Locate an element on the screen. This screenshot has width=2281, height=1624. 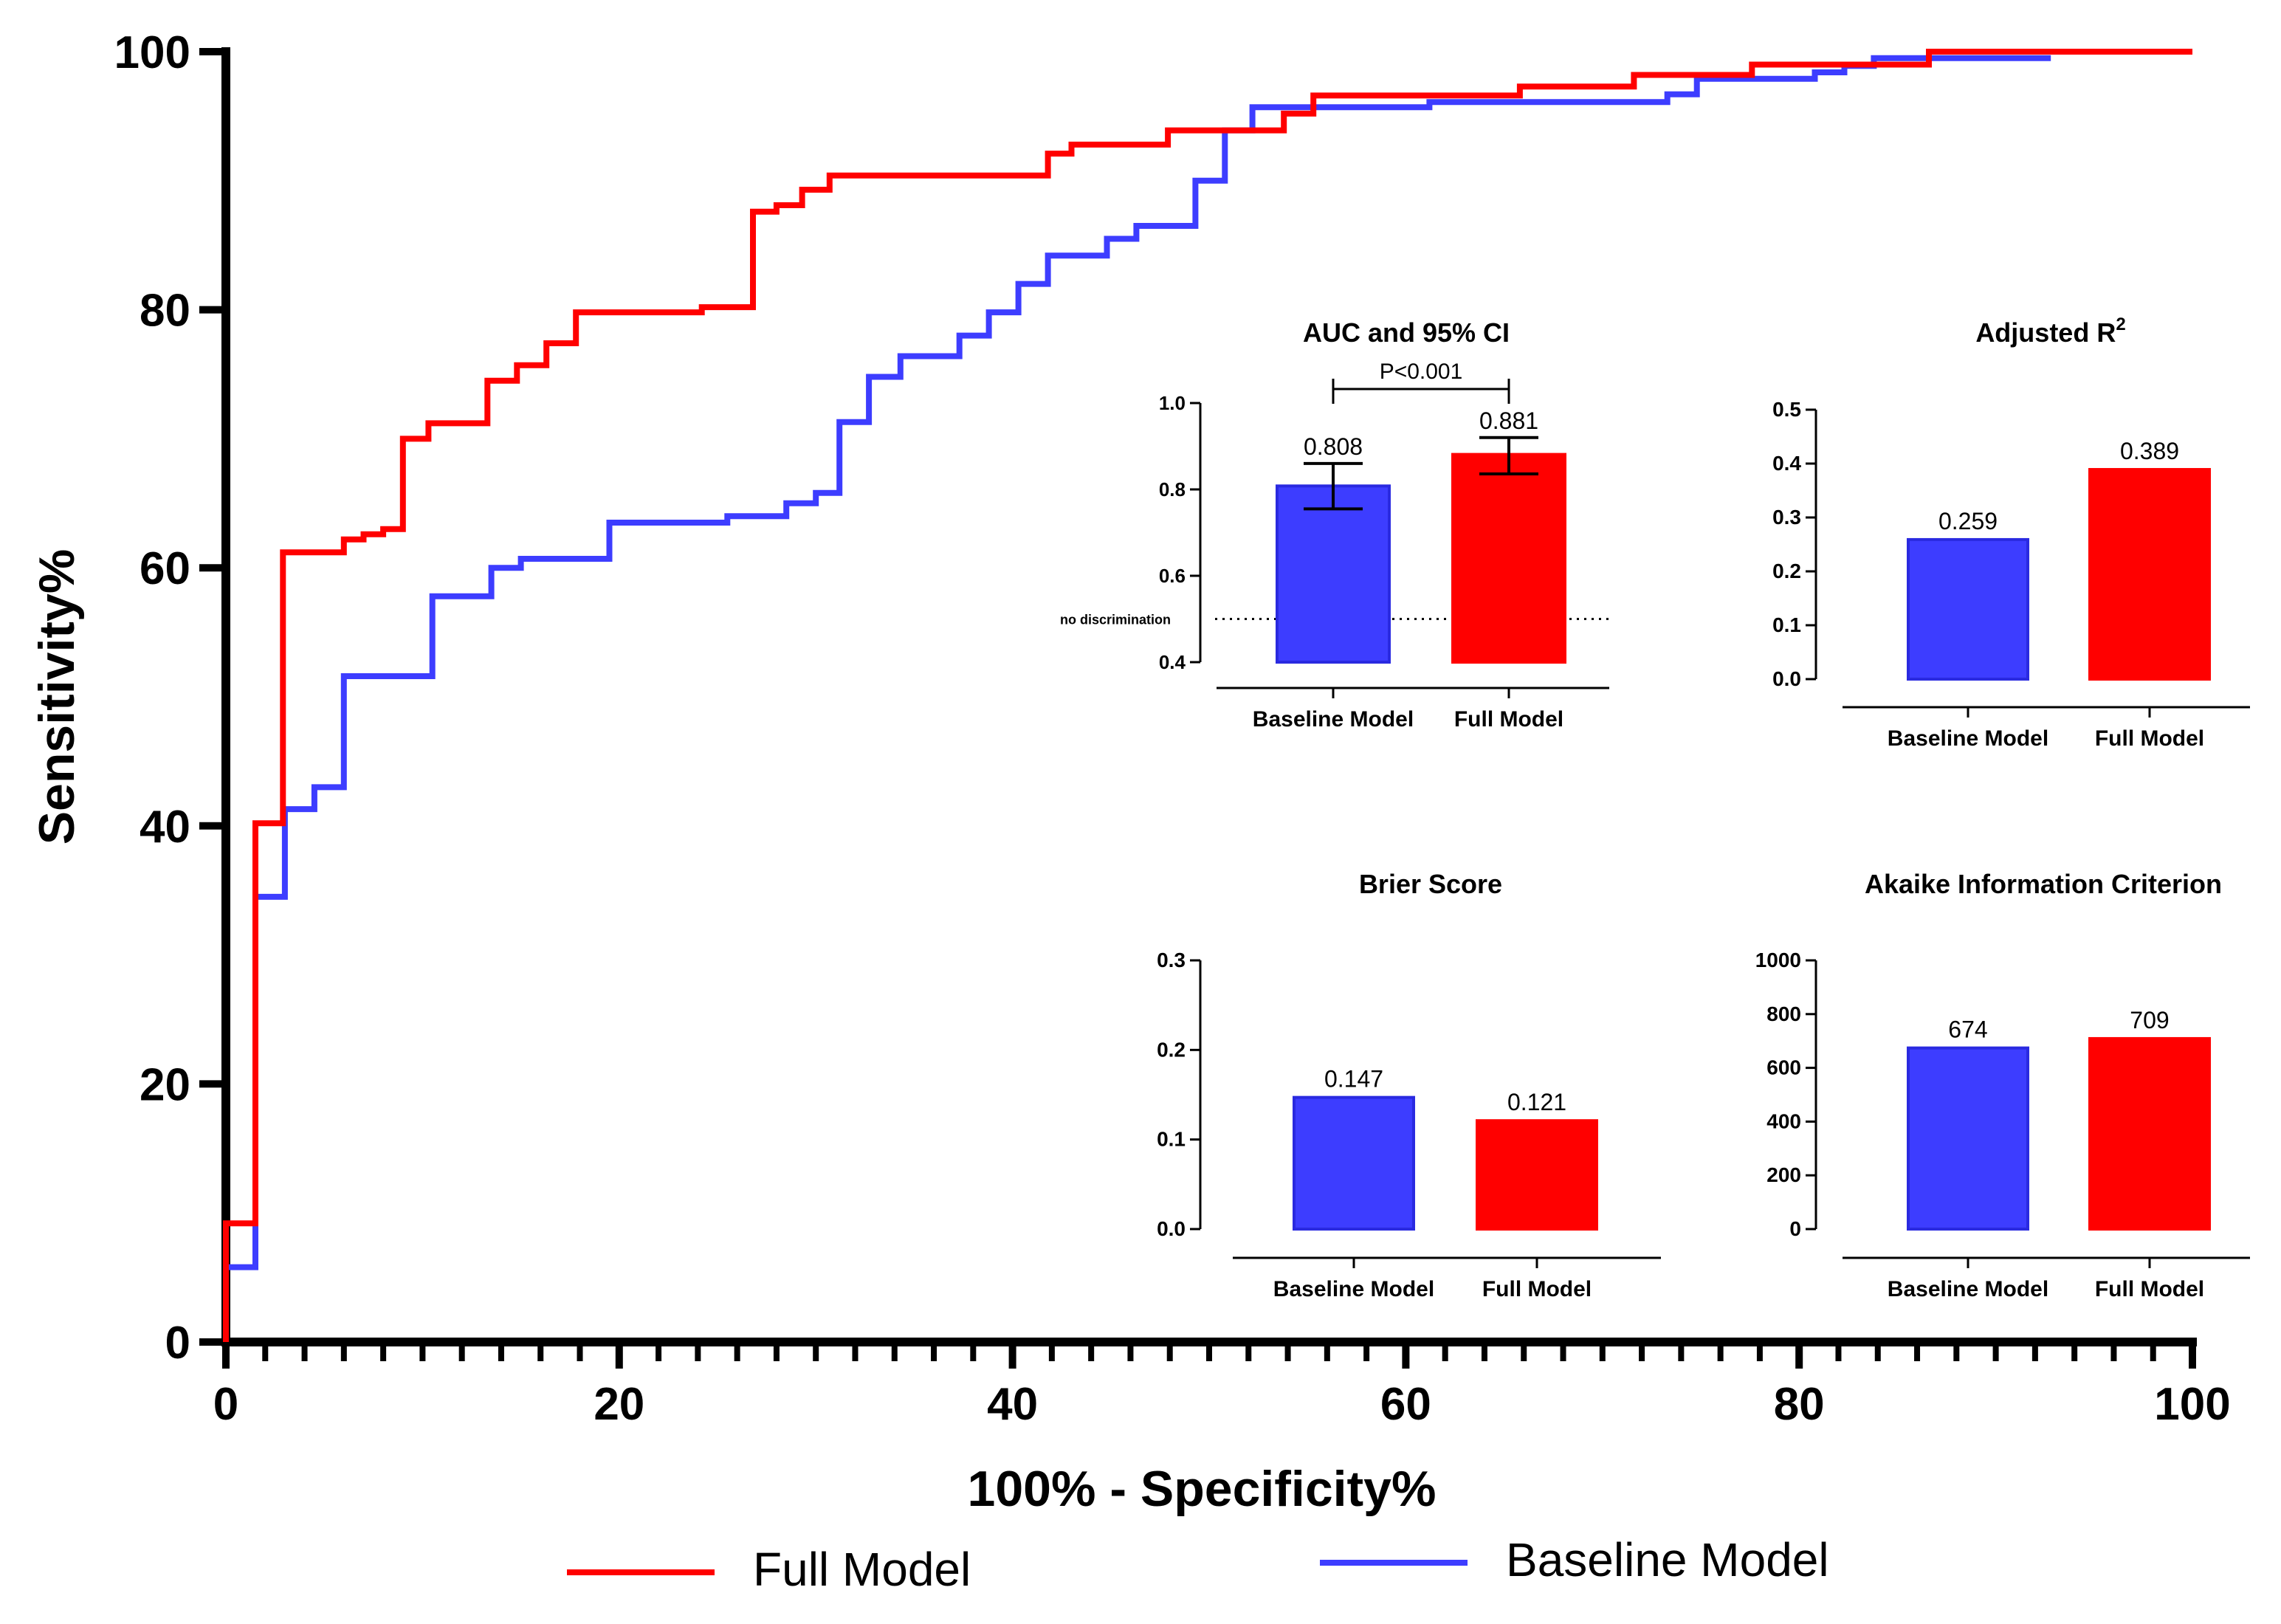
reference-line-label: no discrimination is located at coordinates (1115, 620).